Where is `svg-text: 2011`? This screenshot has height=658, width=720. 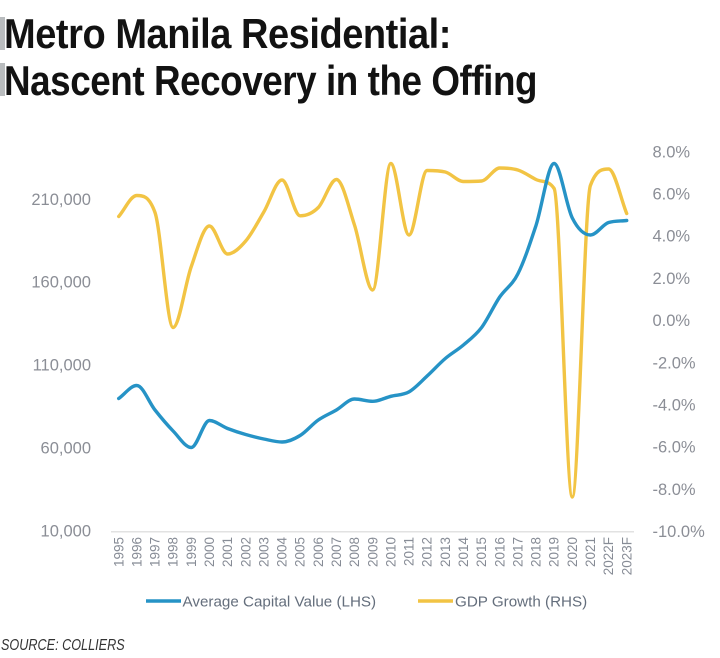 svg-text: 2011 is located at coordinates (409, 551).